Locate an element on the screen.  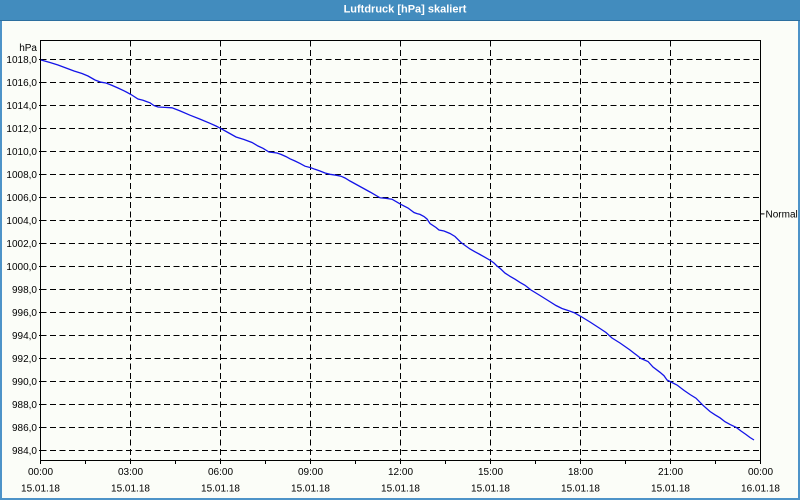
svg-text: Luftdruck [hPa] skaliert is located at coordinates (405, 10).